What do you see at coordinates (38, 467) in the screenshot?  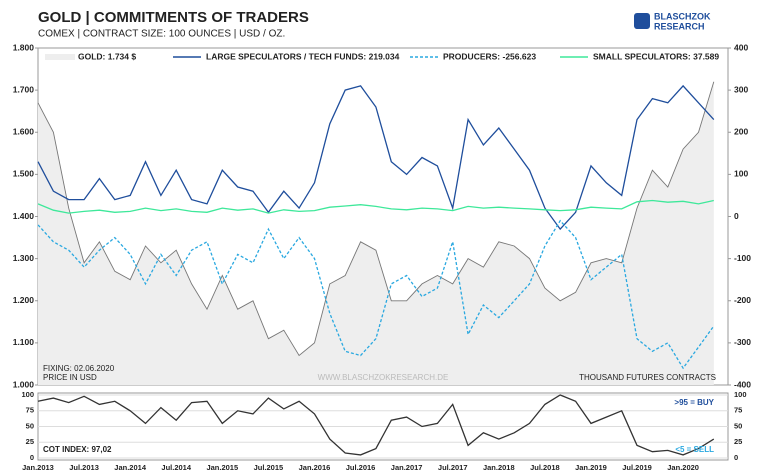 I see `x-tick-label: Jan.2013` at bounding box center [38, 467].